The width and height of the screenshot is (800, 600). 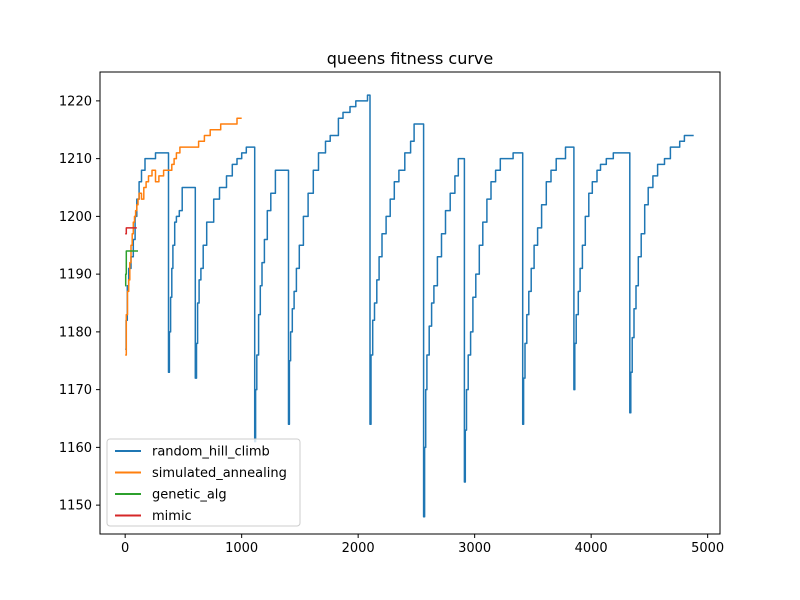 What do you see at coordinates (410, 58) in the screenshot?
I see `chart-title: queens fitness curve` at bounding box center [410, 58].